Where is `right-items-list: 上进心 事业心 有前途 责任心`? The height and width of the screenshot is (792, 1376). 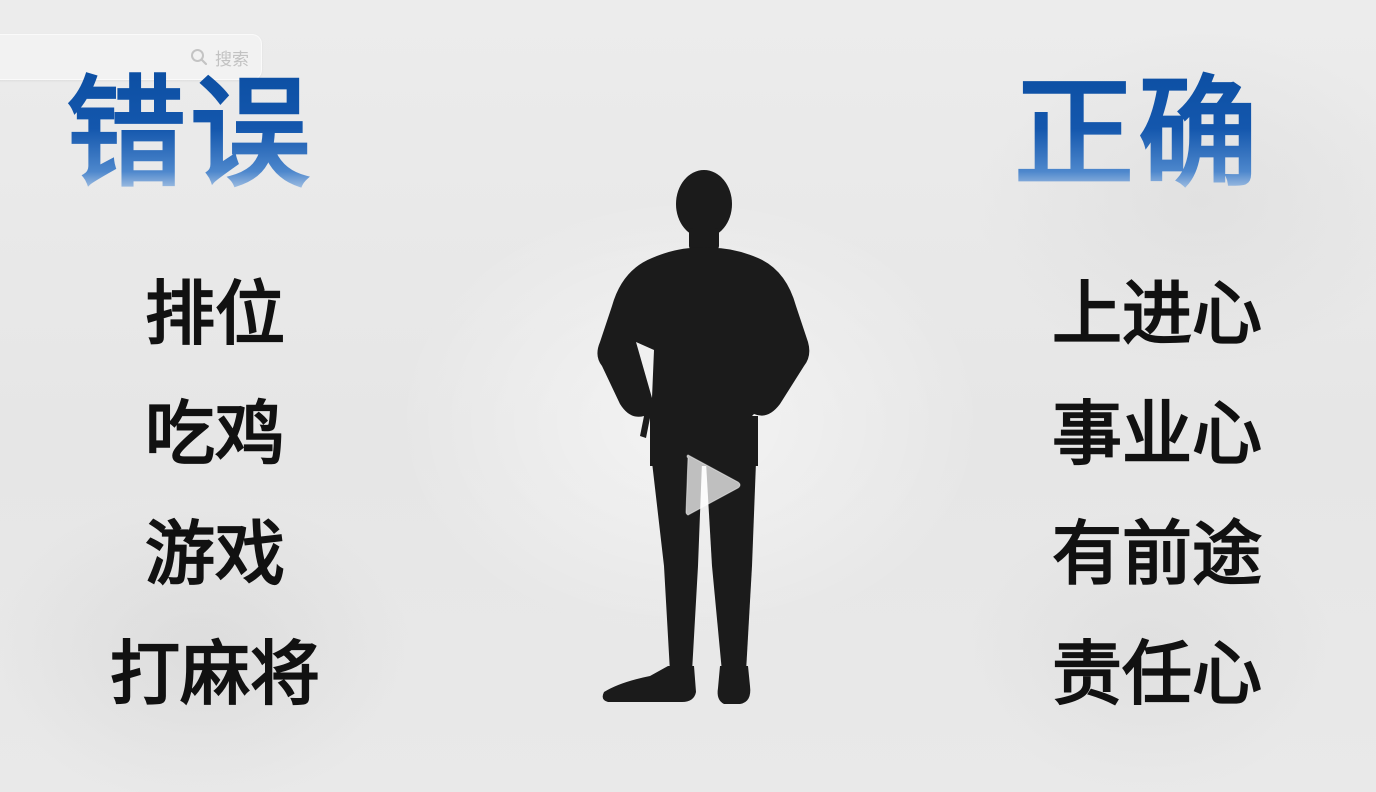 right-items-list: 上进心 事业心 有前途 责任心 is located at coordinates (1157, 494).